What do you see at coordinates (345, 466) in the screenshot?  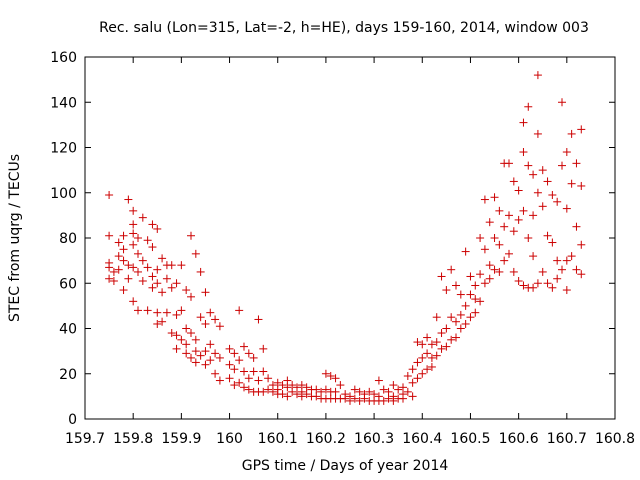 I see `x-axis-label: GPS time / Days of year 2014` at bounding box center [345, 466].